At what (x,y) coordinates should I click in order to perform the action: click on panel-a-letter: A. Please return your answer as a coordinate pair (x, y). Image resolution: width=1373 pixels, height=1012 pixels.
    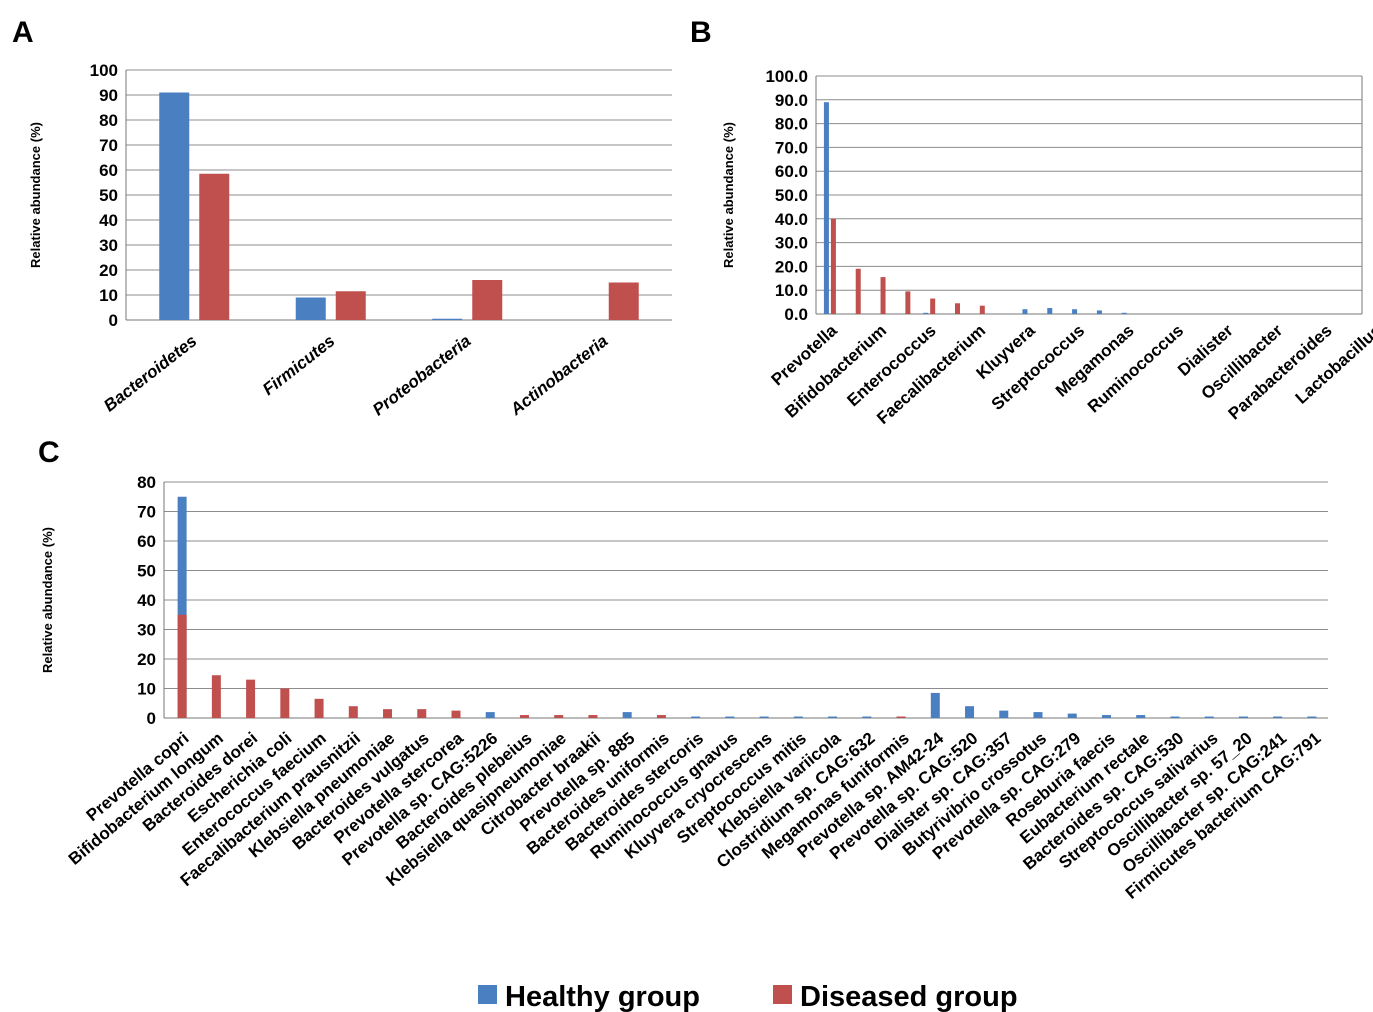
    Looking at the image, I should click on (23, 32).